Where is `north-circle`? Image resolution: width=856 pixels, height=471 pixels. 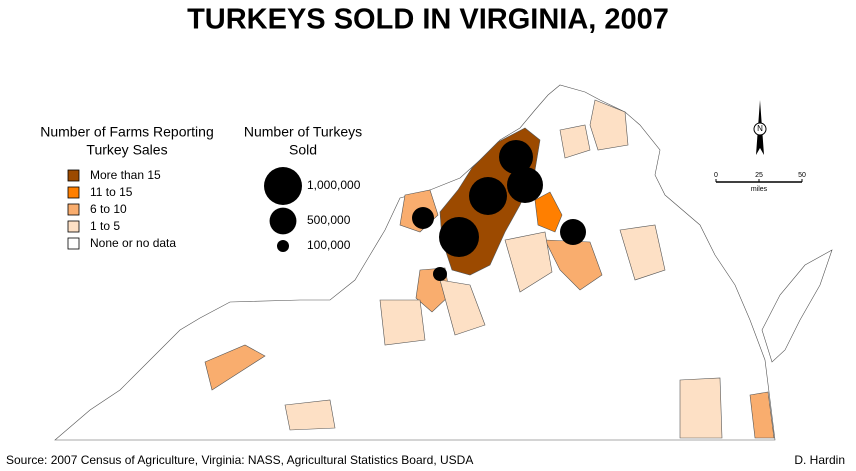
north-circle is located at coordinates (760, 129).